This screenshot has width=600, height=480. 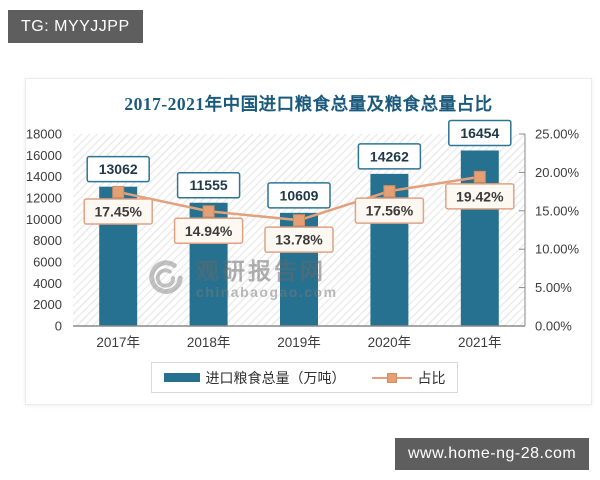 I want to click on svg-text: 19.42%, so click(x=480, y=196).